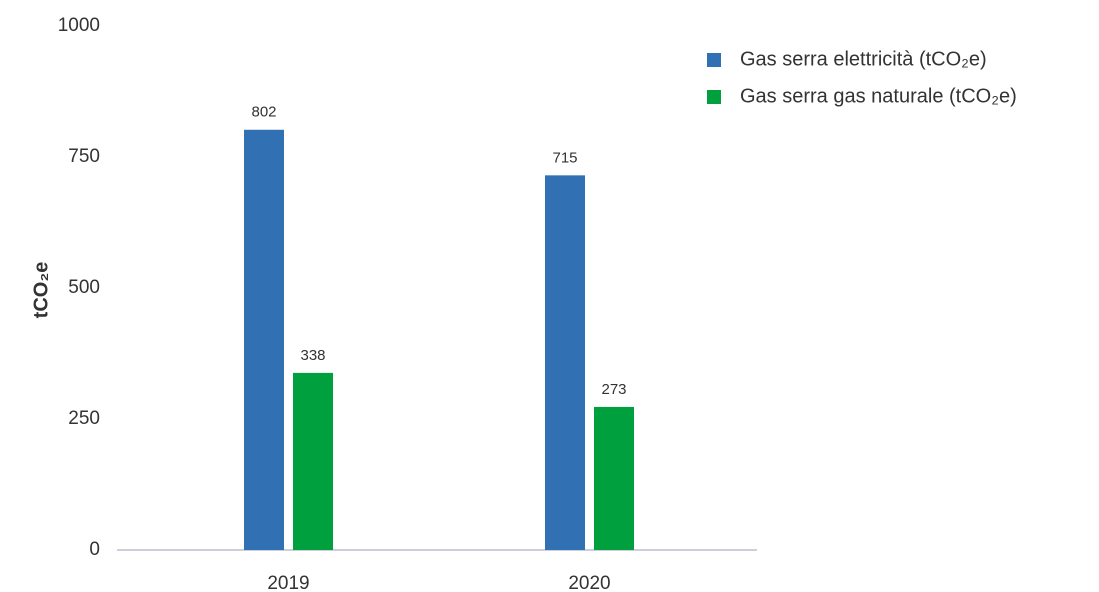 This screenshot has height=592, width=1099. Describe the element at coordinates (84, 156) in the screenshot. I see `y-tick-label: 750` at that location.